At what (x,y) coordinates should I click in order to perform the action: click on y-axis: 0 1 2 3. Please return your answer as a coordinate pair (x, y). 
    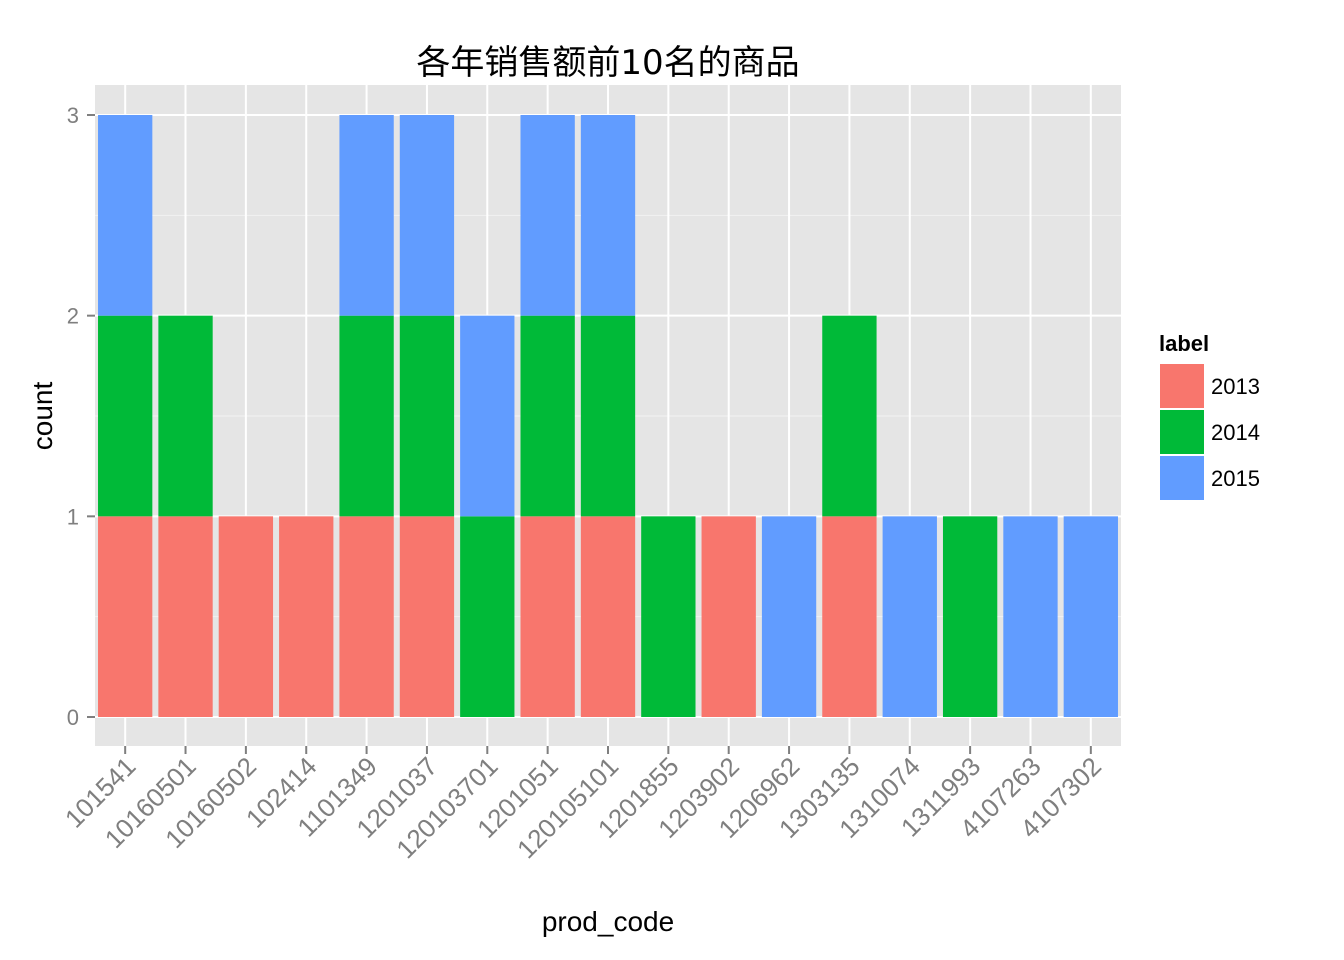
    Looking at the image, I should click on (81, 416).